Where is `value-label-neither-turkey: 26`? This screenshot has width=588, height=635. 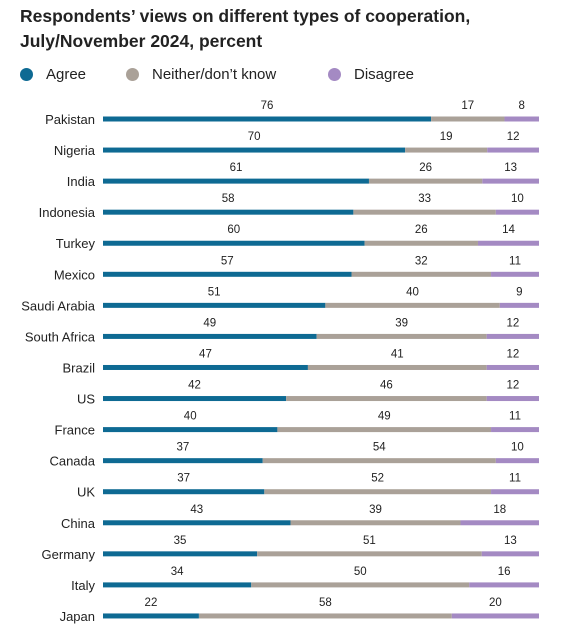
value-label-neither-turkey: 26 is located at coordinates (421, 230).